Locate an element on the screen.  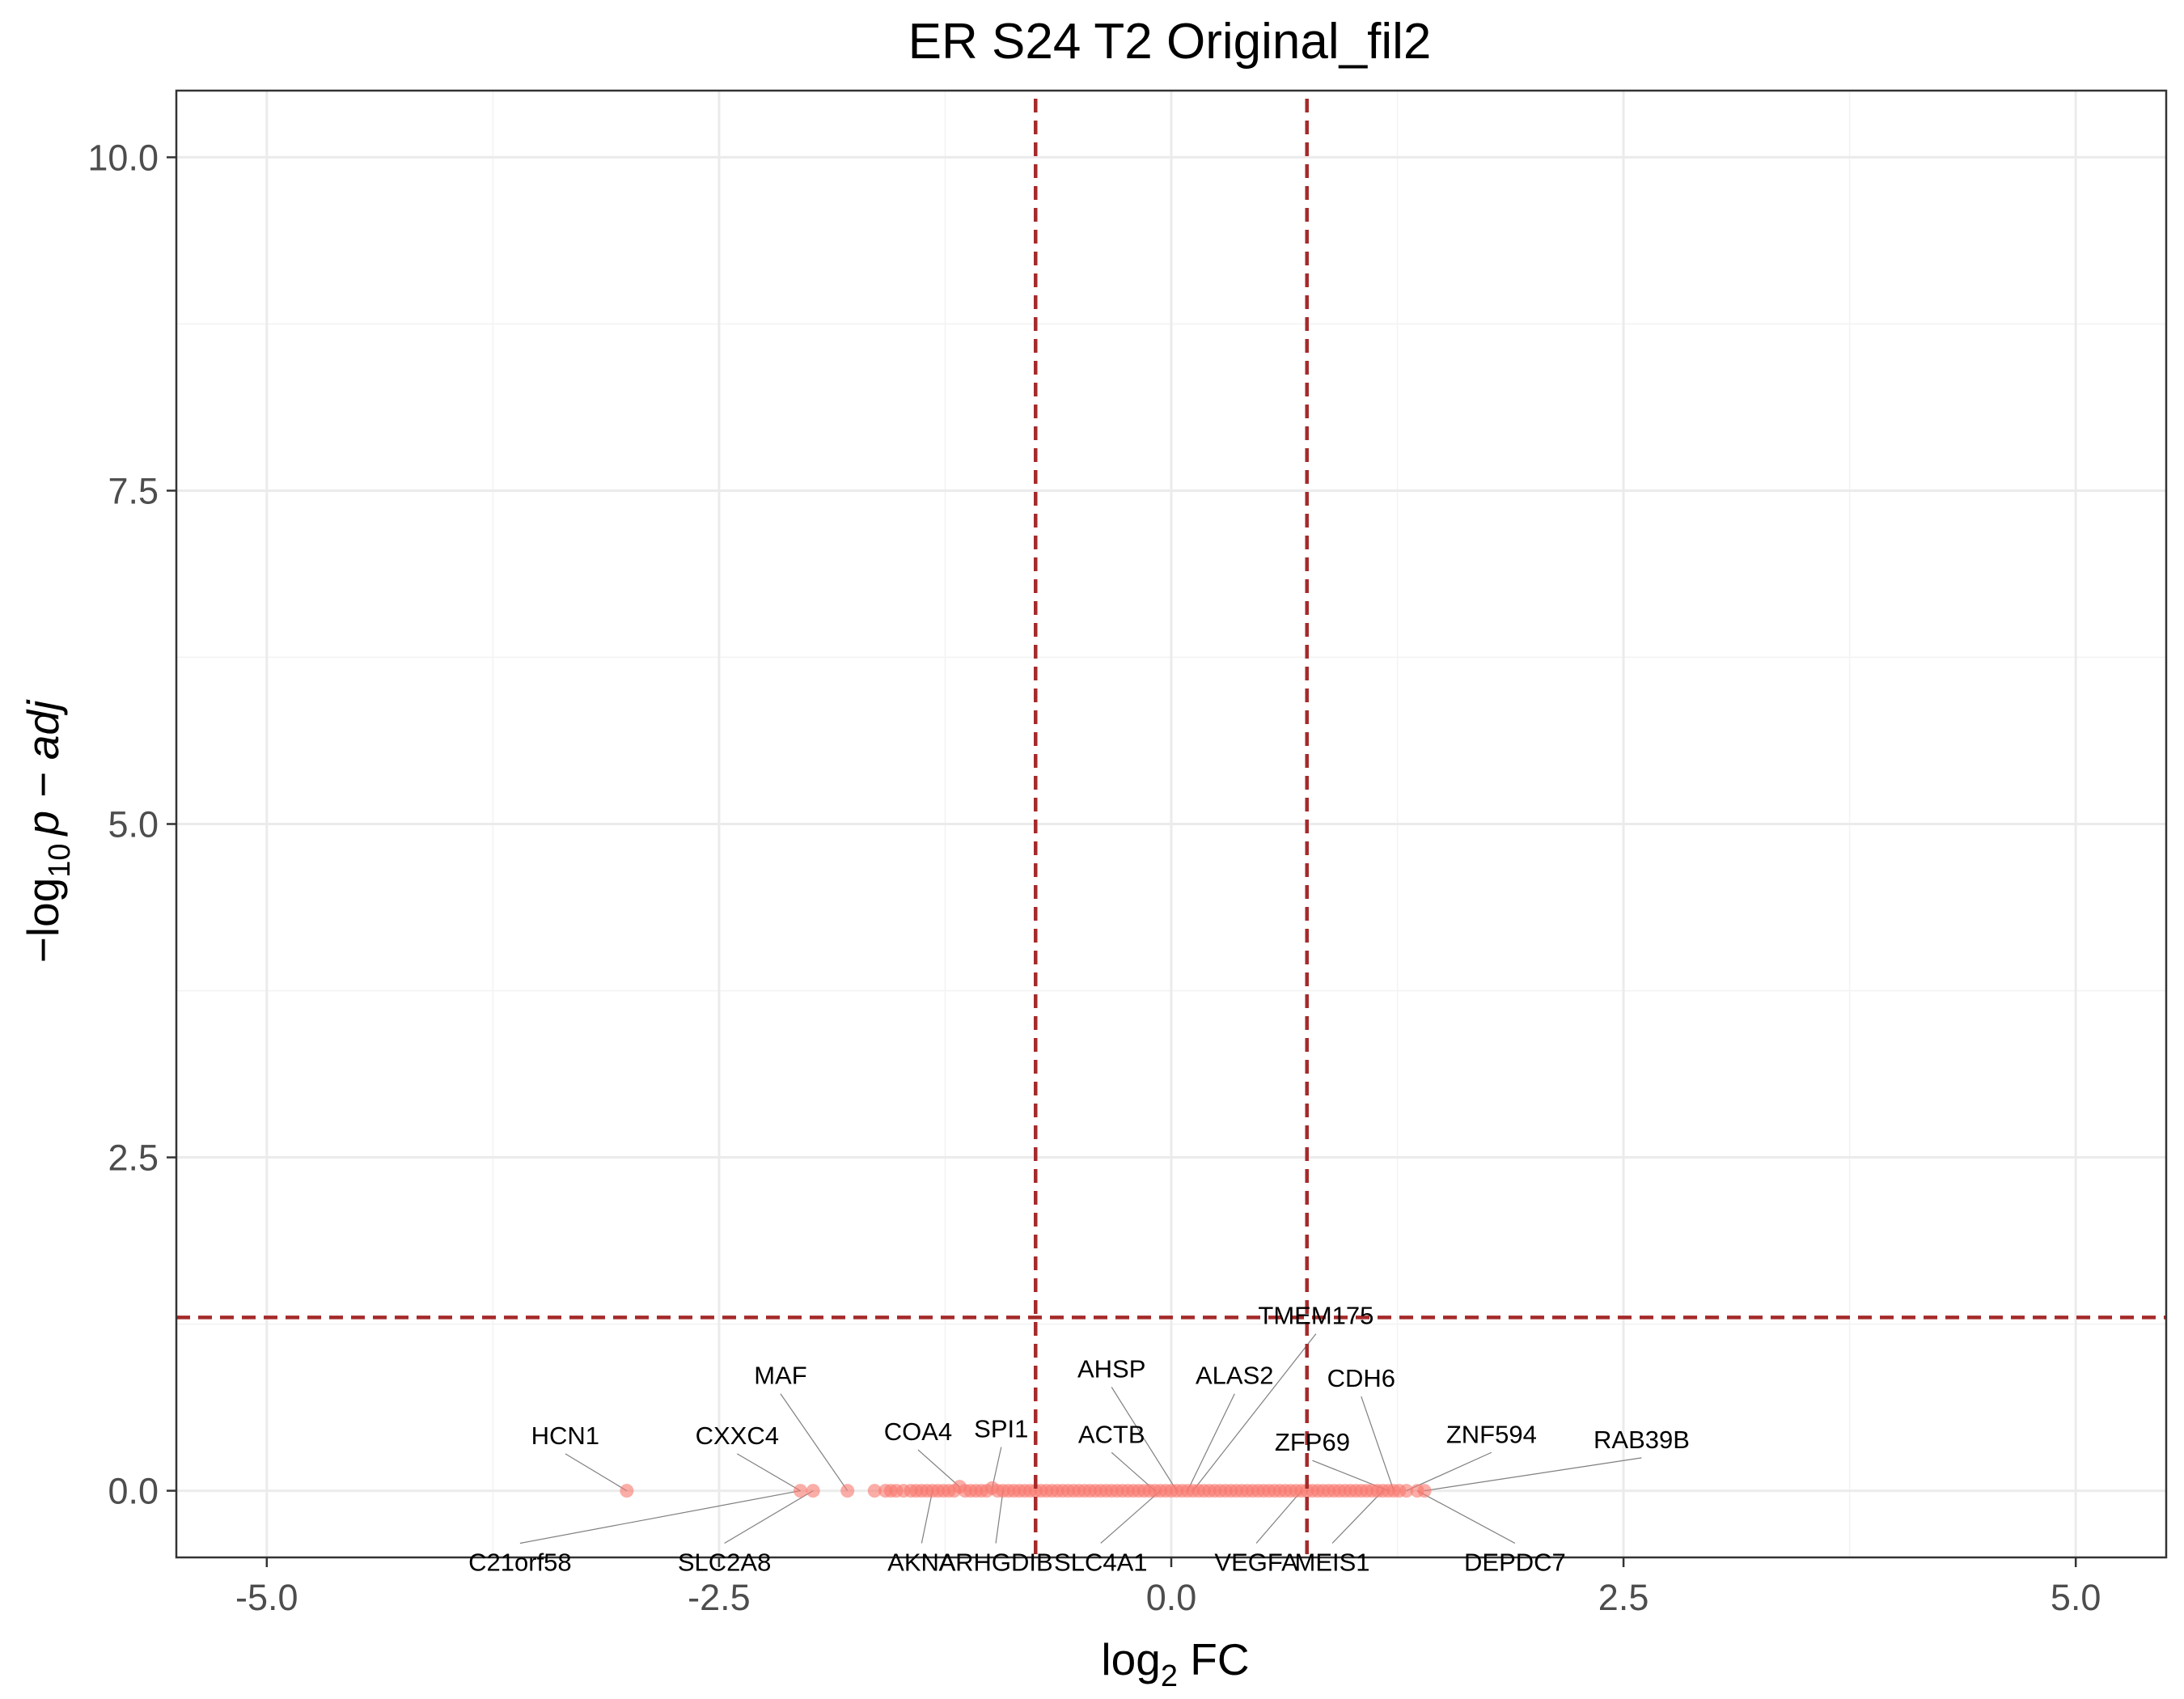
x-axis-title-main: log is located at coordinates (1130, 1659).